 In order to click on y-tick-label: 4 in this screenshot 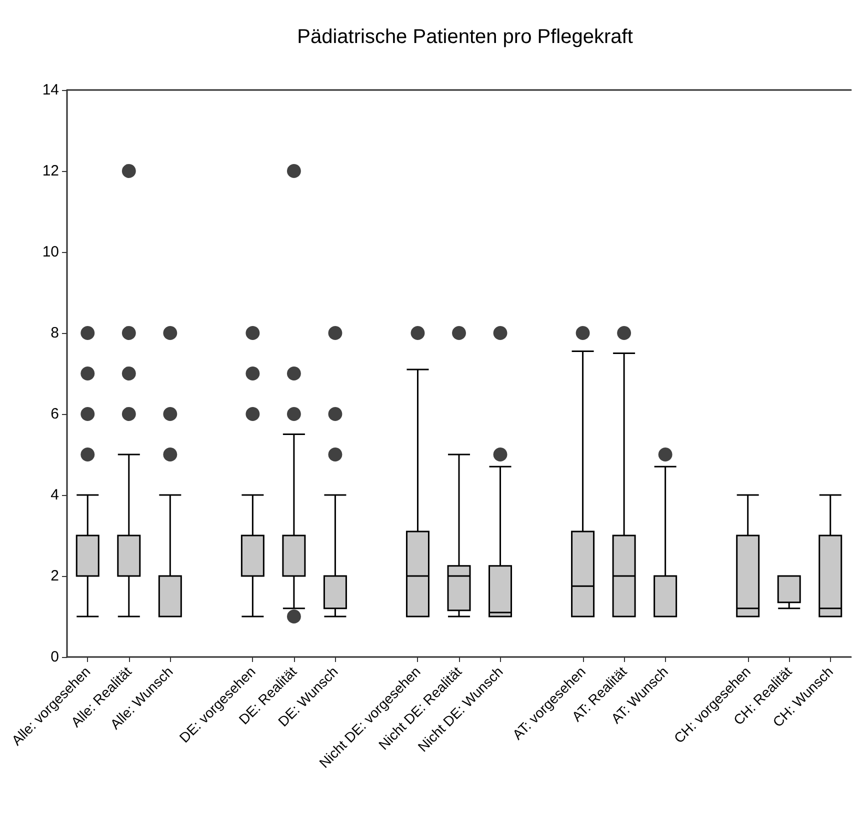, I will do `click(54, 495)`.